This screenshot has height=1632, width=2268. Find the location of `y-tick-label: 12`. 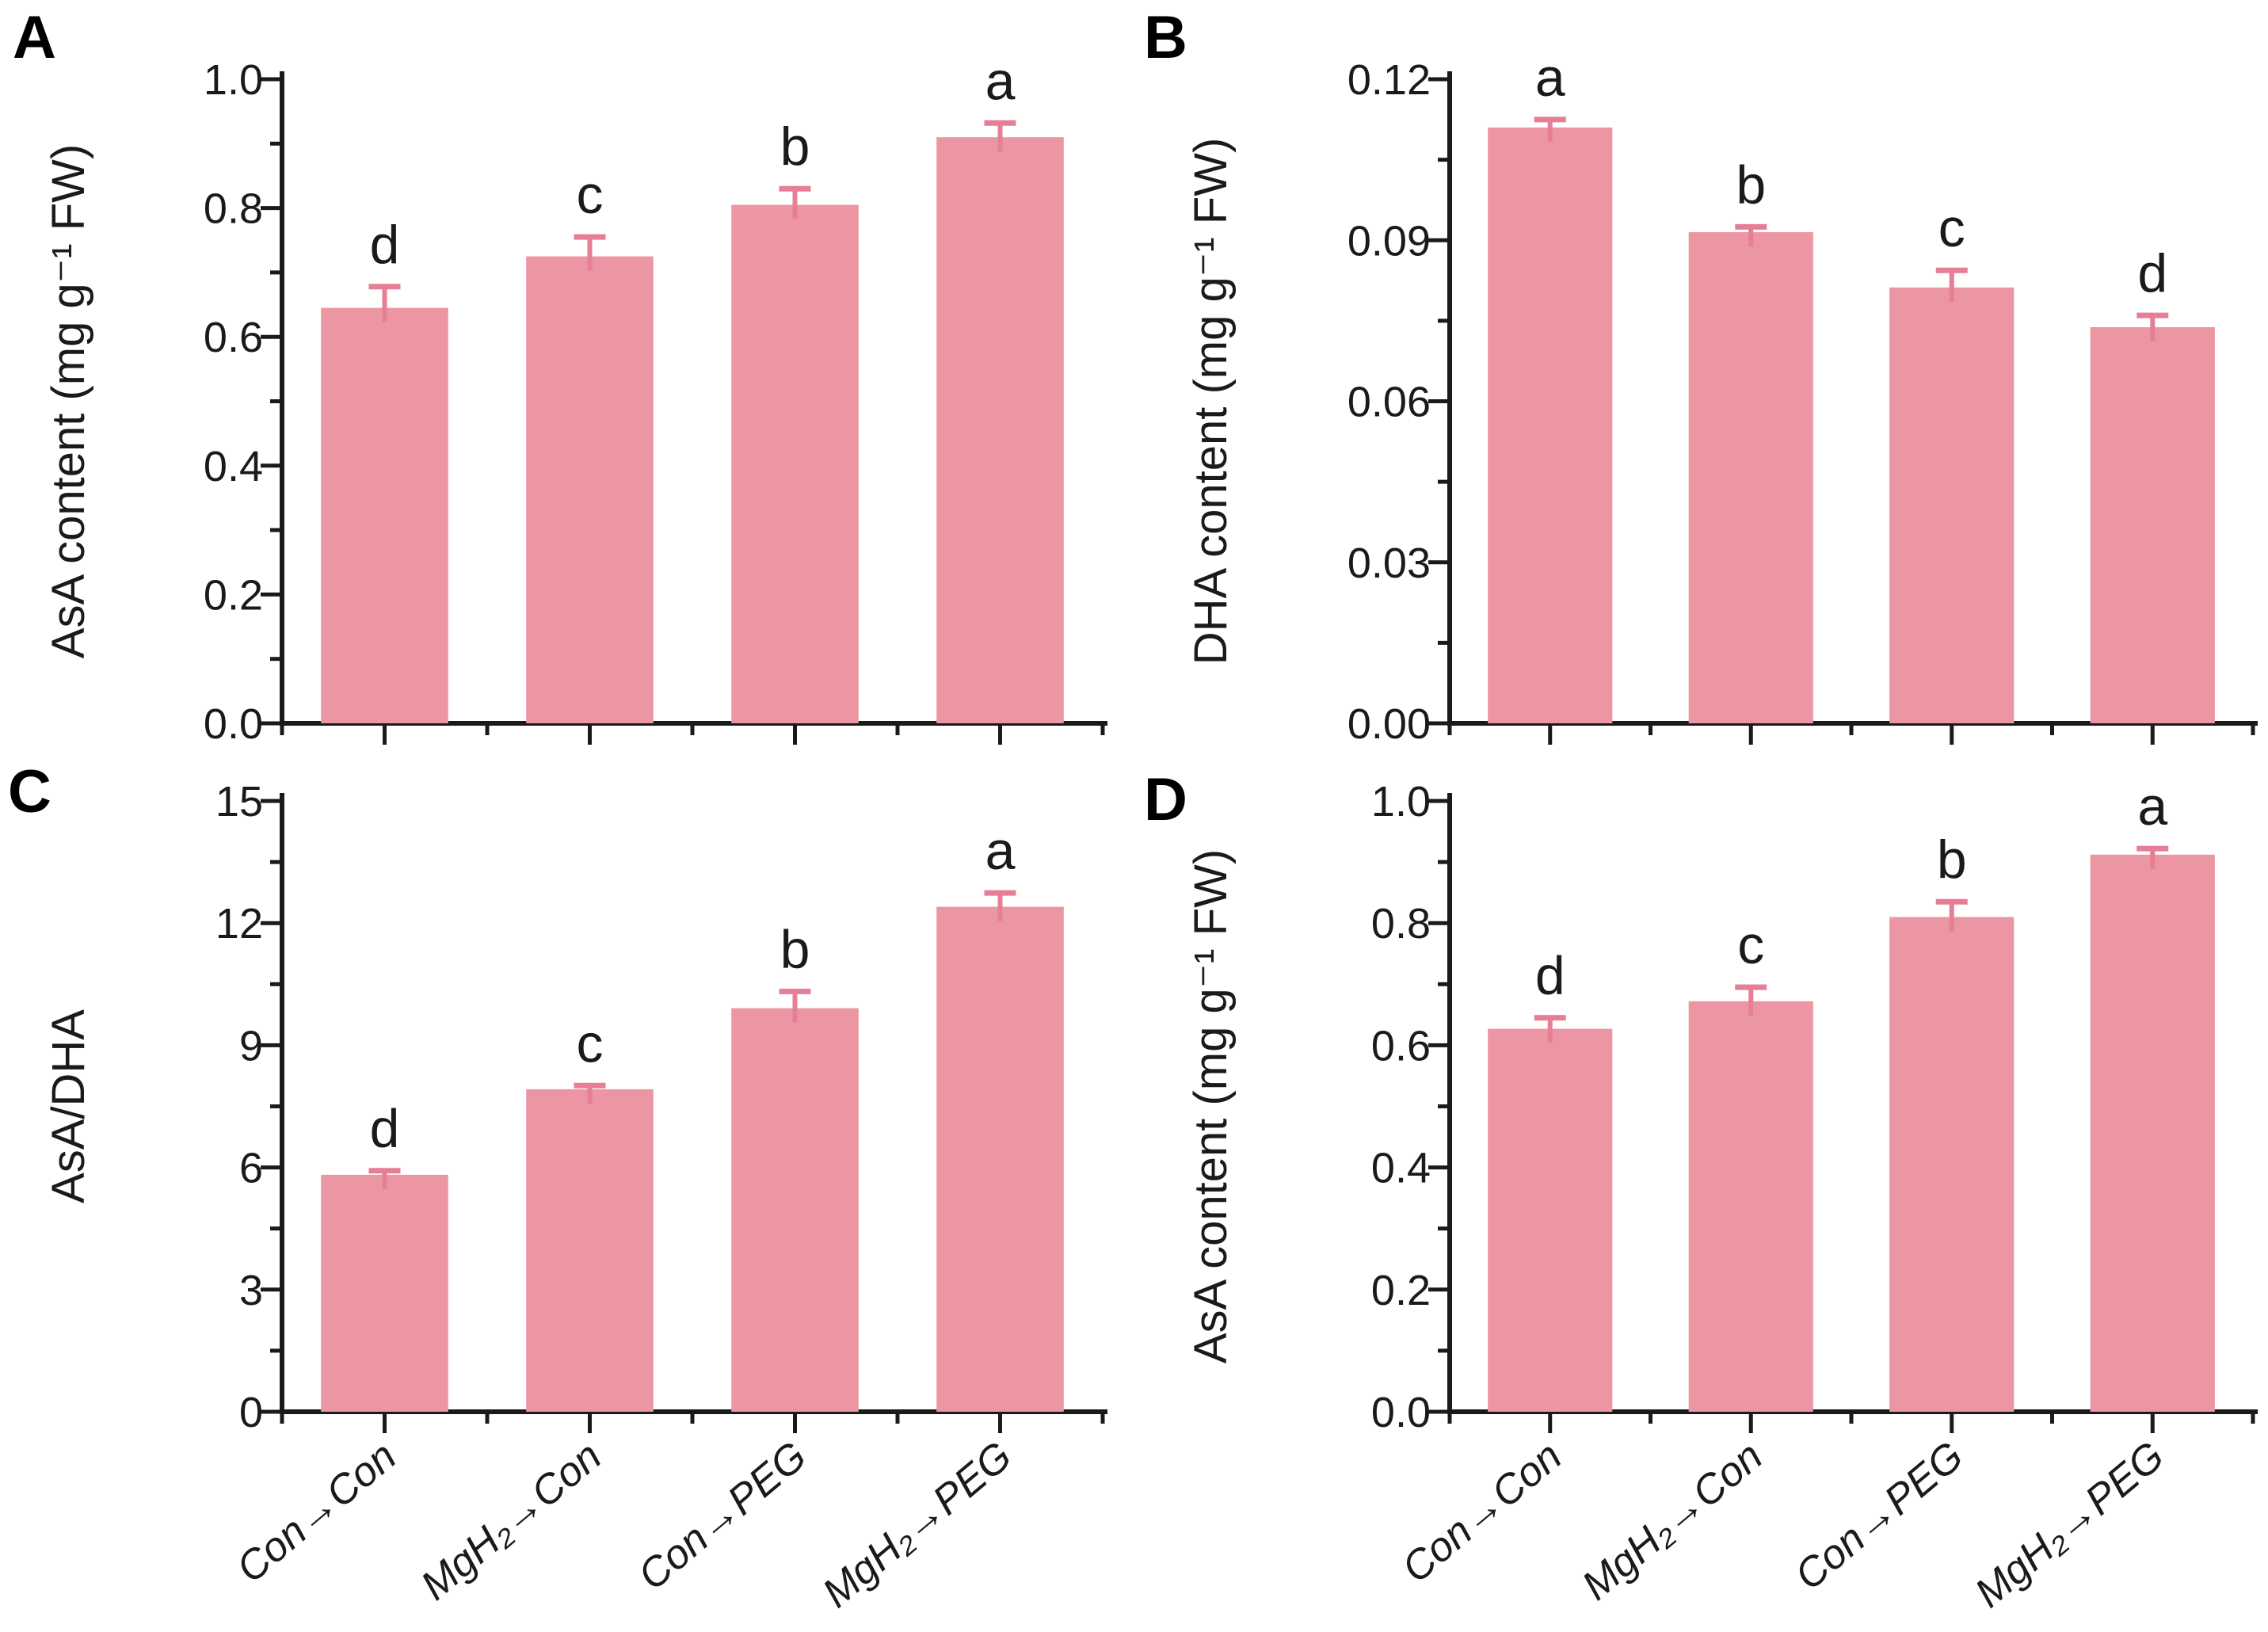

y-tick-label: 12 is located at coordinates (239, 924).